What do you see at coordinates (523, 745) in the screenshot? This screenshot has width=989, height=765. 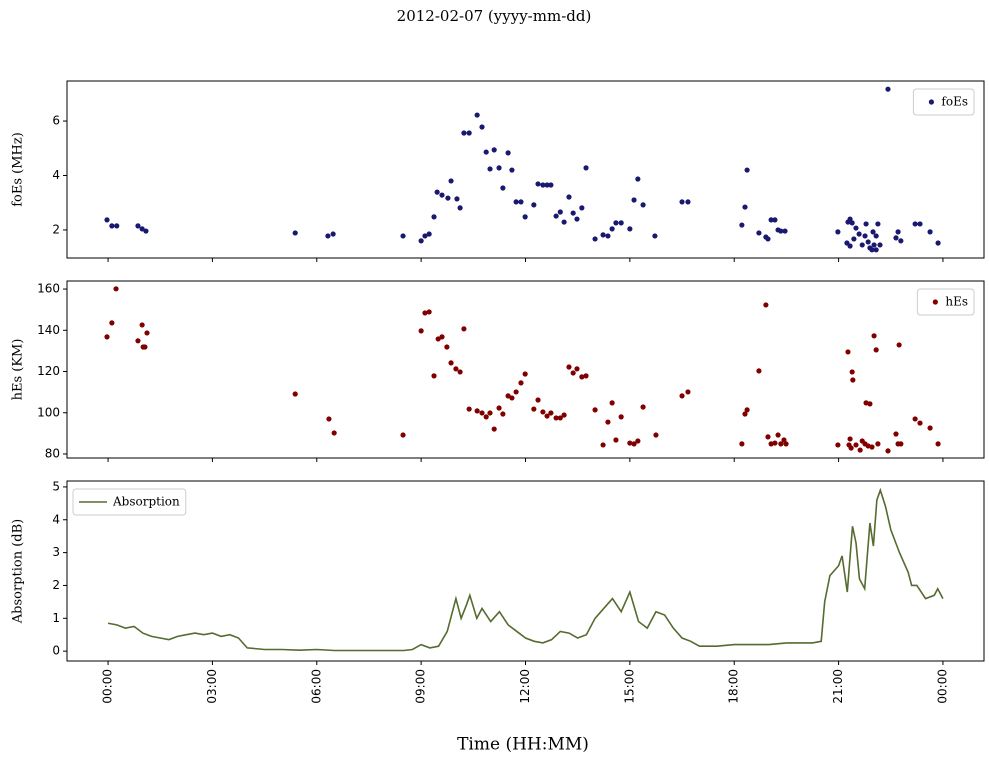 I see `x-axis-label: Time (HH:MM)` at bounding box center [523, 745].